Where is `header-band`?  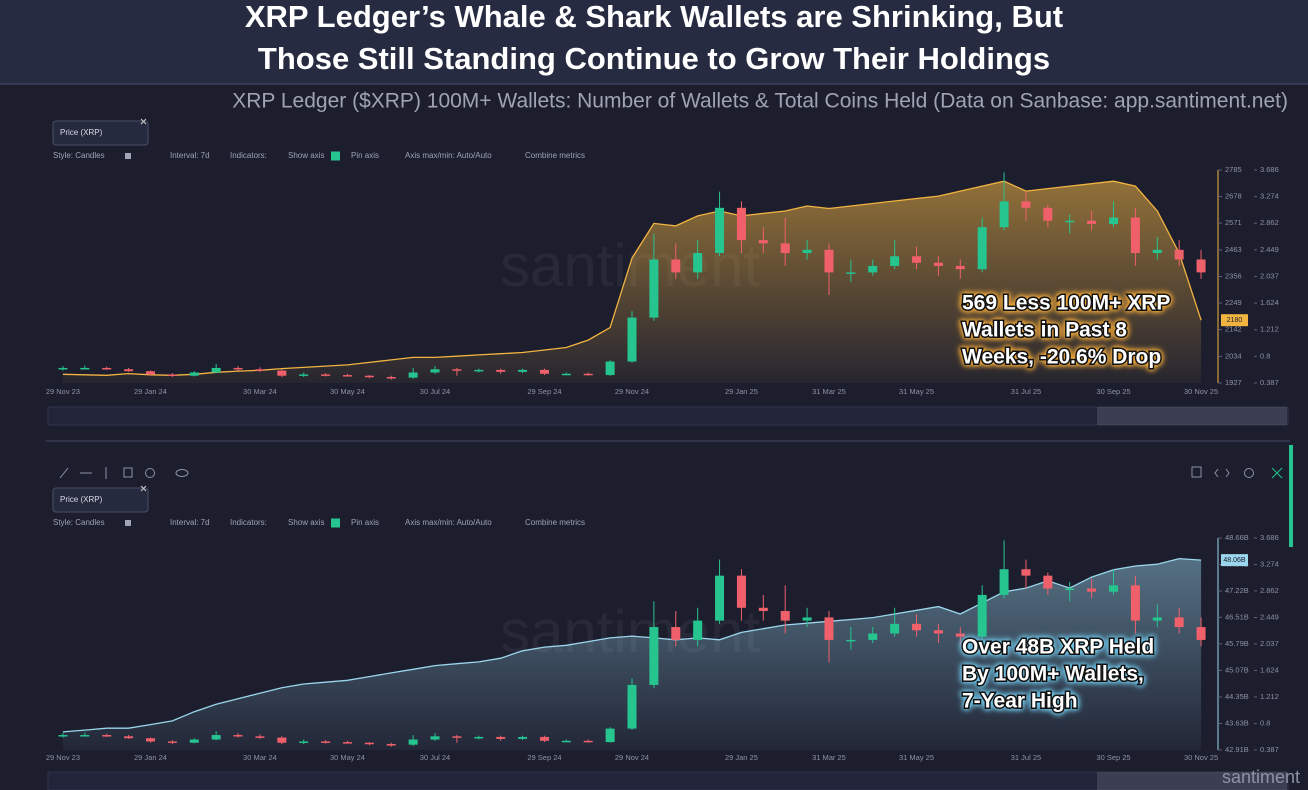
header-band is located at coordinates (654, 42).